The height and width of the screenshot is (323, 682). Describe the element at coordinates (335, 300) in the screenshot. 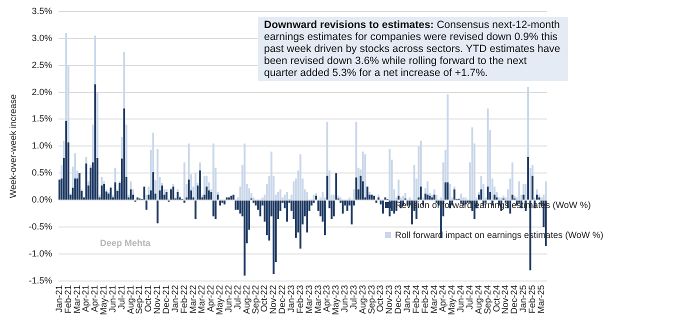

I see `x-tick-label: May-23` at that location.